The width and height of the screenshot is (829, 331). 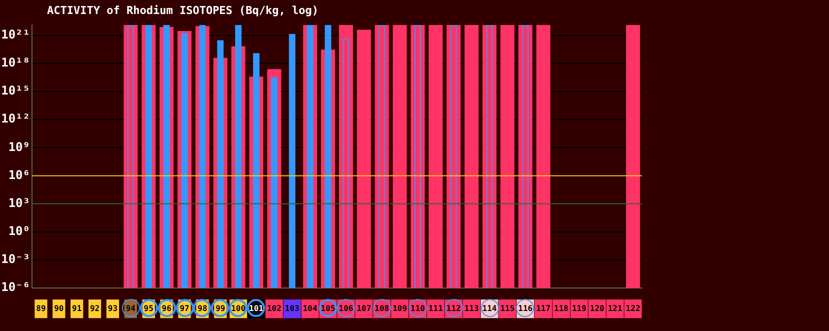 I want to click on x-tick-label: 109, so click(x=400, y=308).